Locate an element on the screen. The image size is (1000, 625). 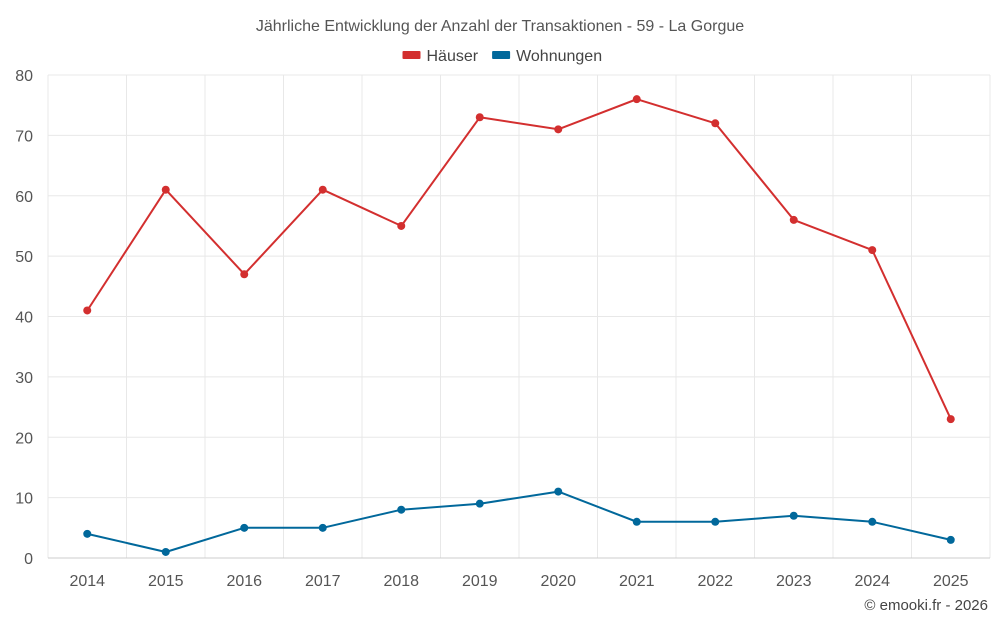
x-tick-label: 2020 is located at coordinates (558, 581).